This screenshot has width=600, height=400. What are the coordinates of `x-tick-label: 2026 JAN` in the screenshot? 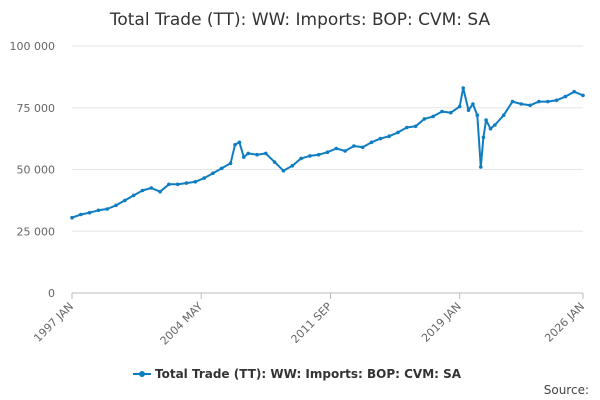 It's located at (564, 322).